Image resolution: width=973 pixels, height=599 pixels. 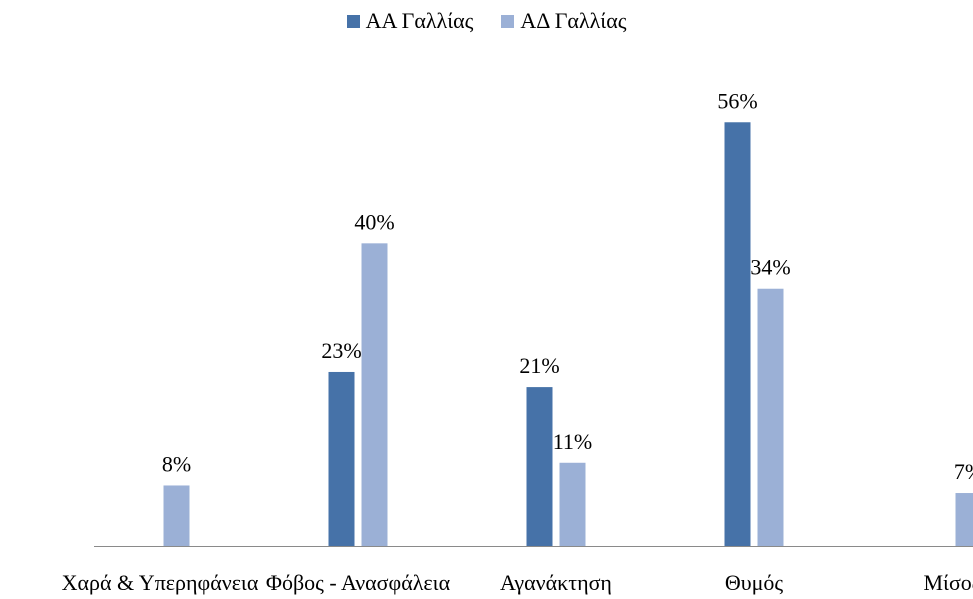 I want to click on data-label-s2-5: 7%, so click(x=963, y=471).